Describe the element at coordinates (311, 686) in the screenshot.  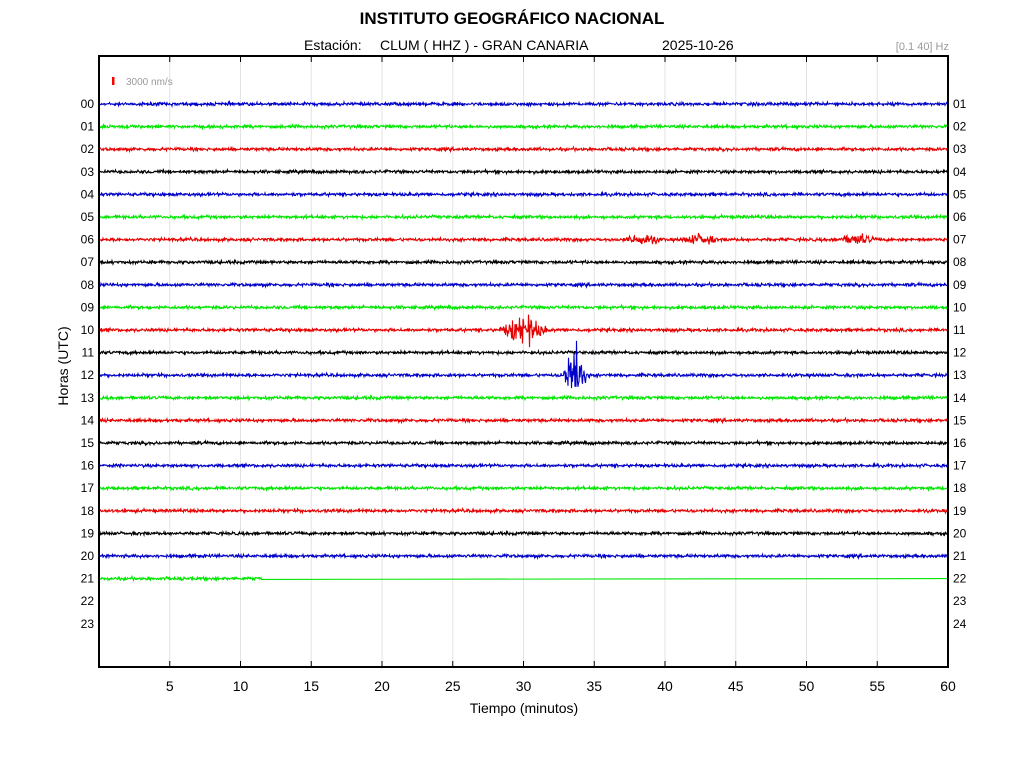
I see `x-tick-label: 15` at that location.